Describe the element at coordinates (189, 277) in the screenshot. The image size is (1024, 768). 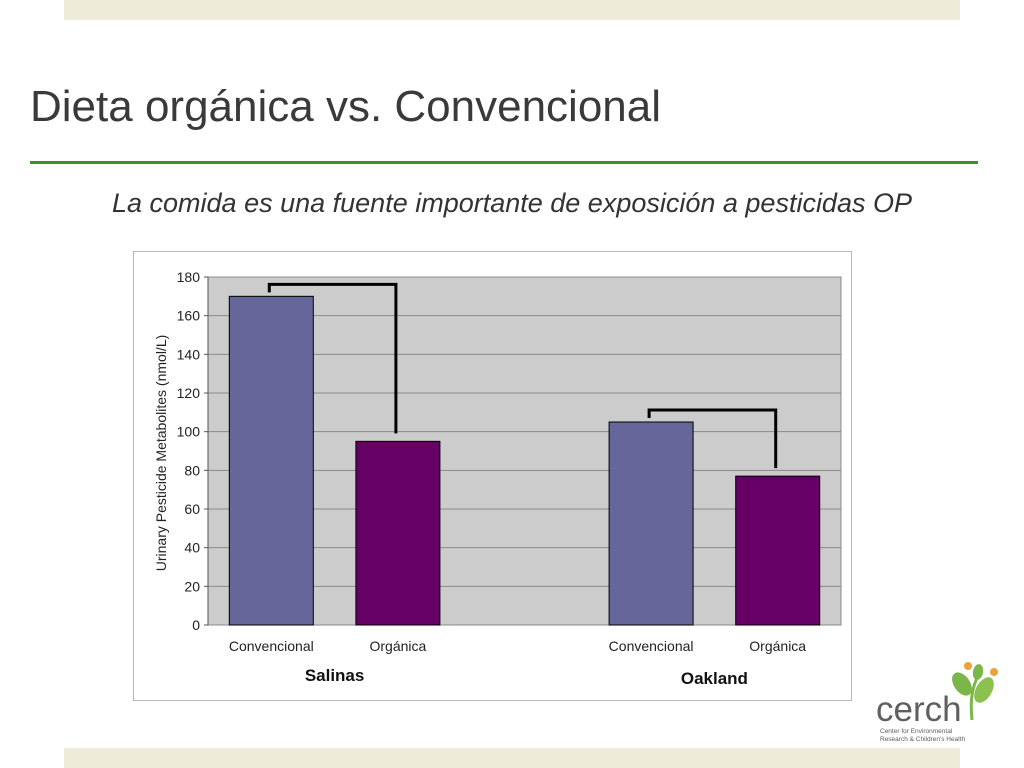
I see `y-tick-label: 180` at that location.